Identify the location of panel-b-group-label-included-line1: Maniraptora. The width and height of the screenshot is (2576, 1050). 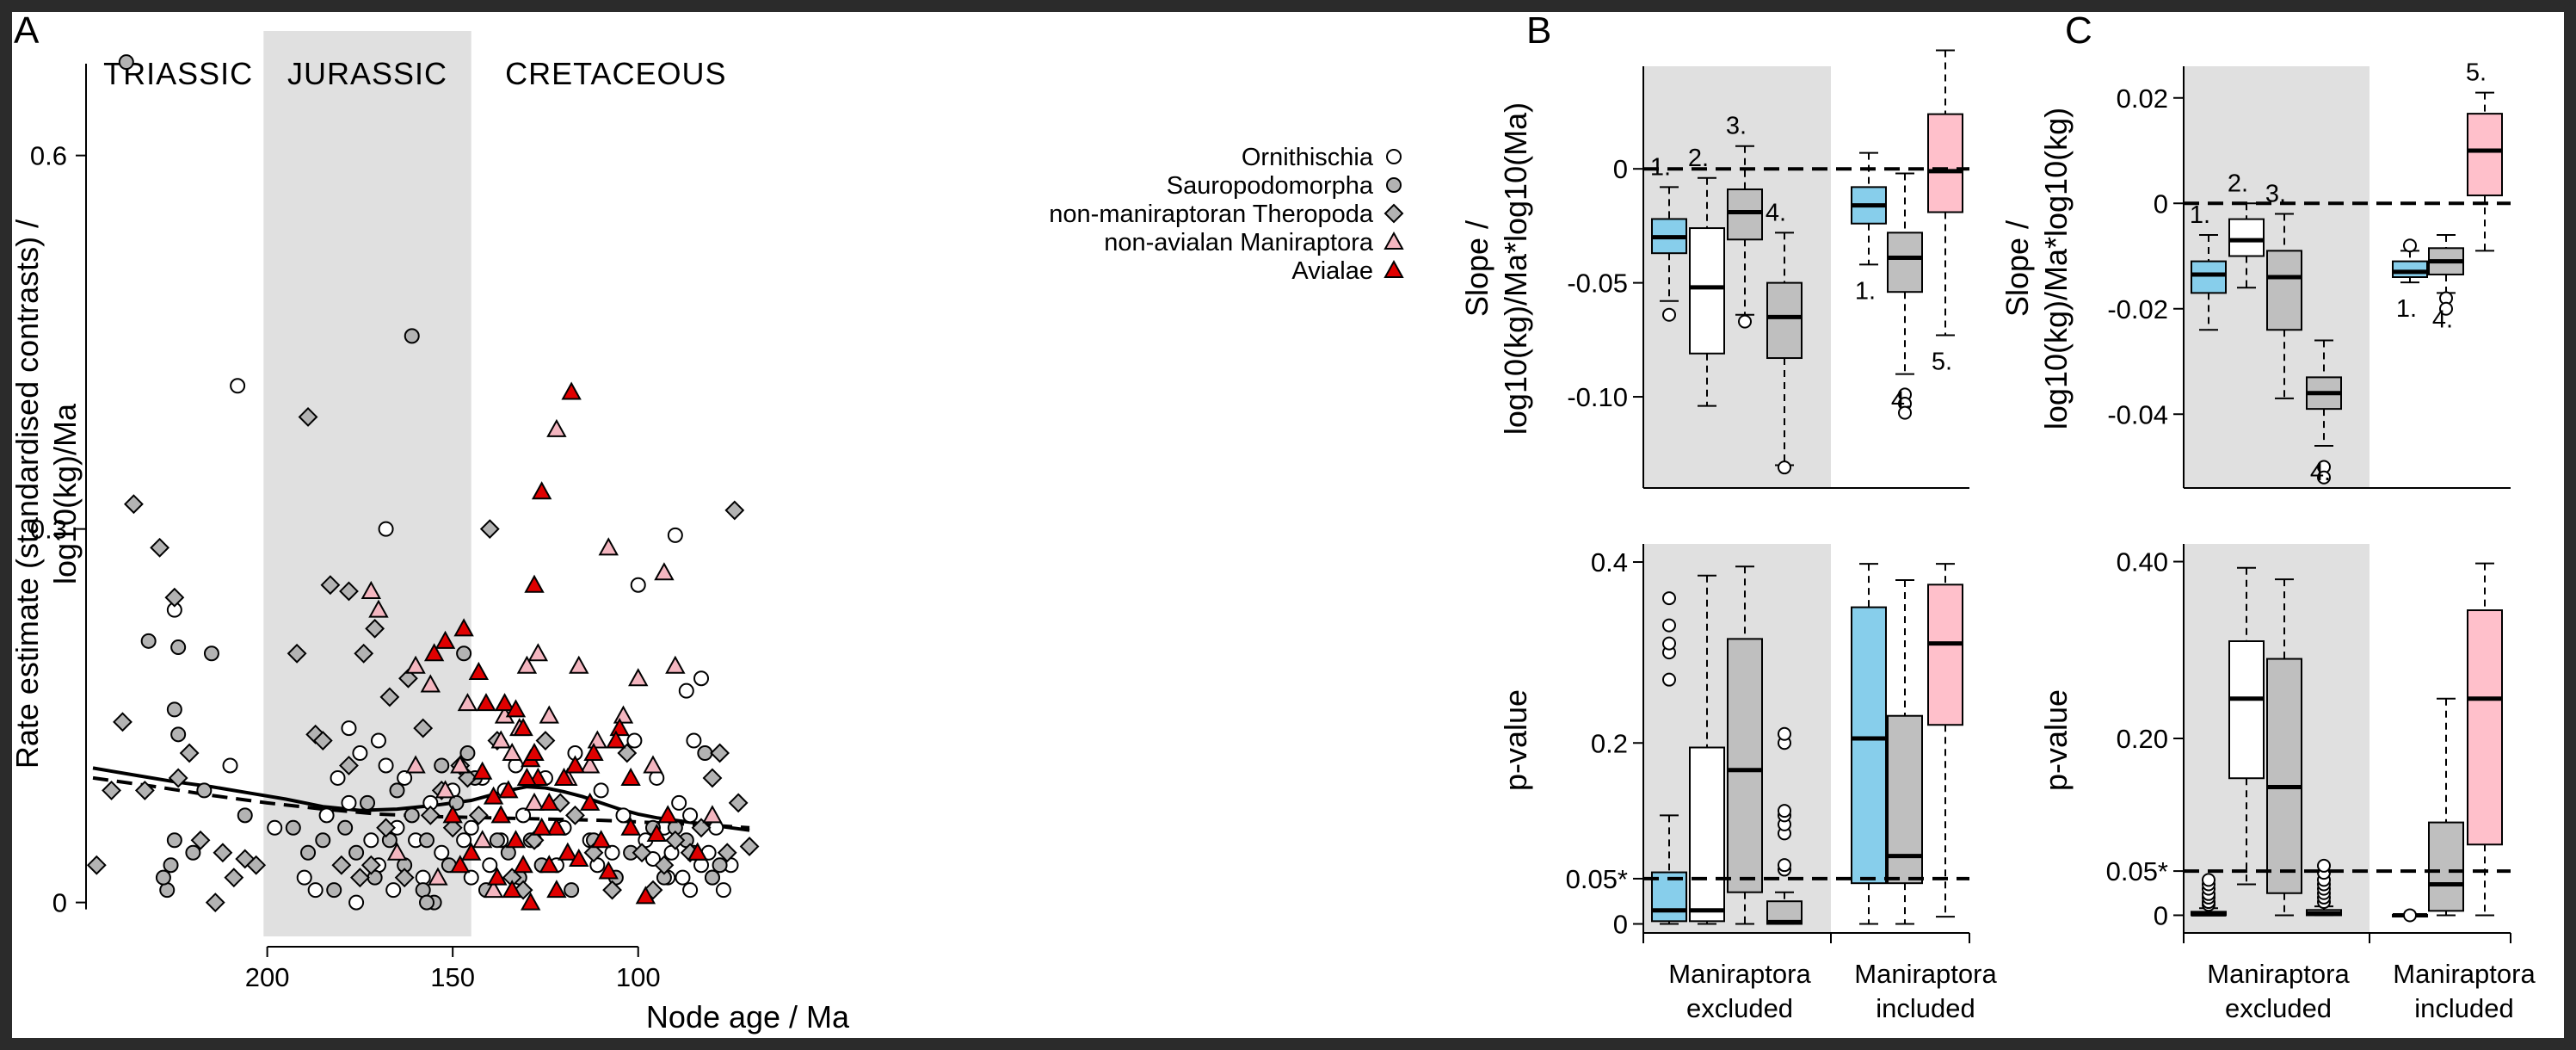
(1925, 974).